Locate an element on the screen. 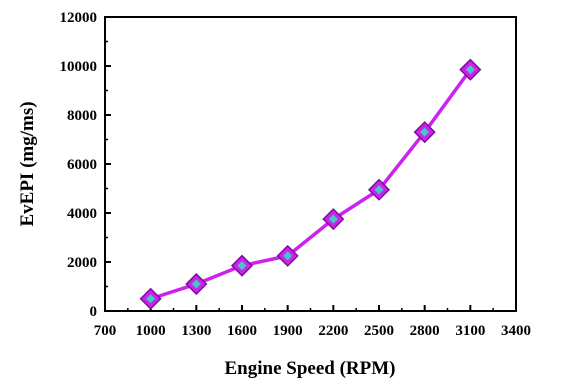  x-tick-label: 1000 is located at coordinates (151, 331).